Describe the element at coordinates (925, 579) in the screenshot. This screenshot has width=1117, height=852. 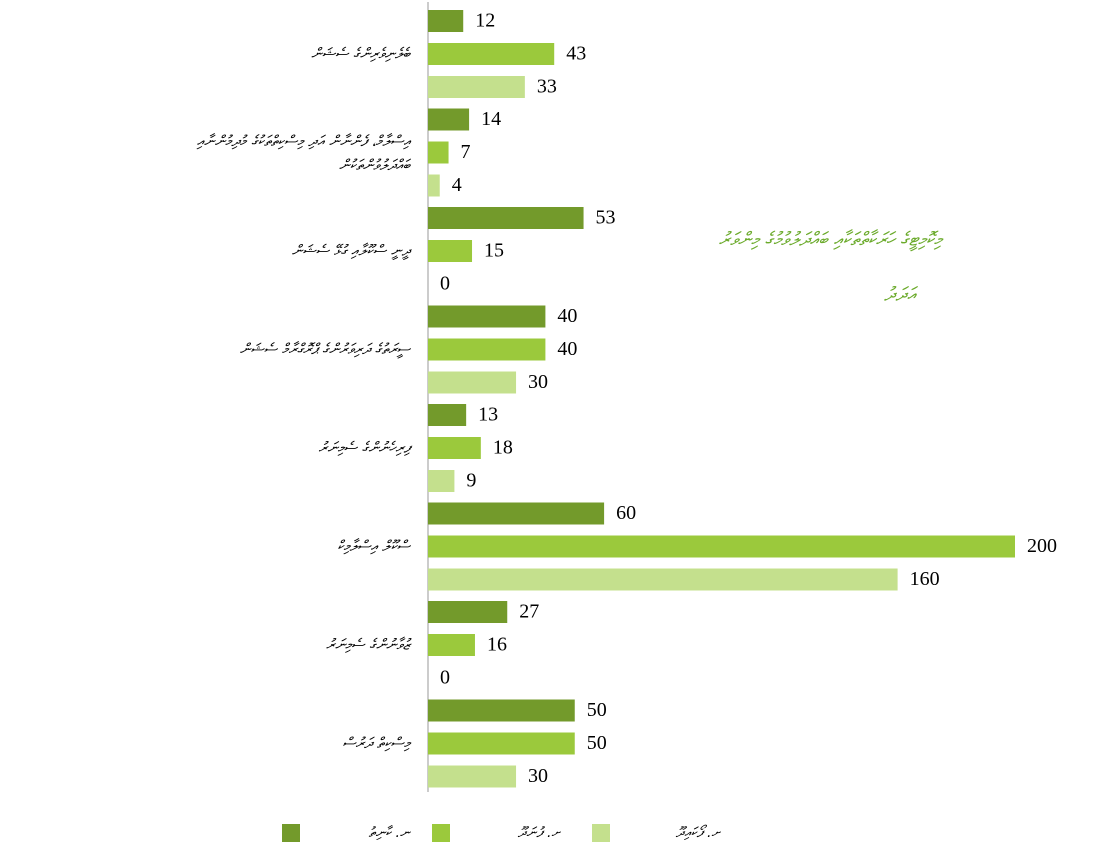
I see `data-label: 160` at that location.